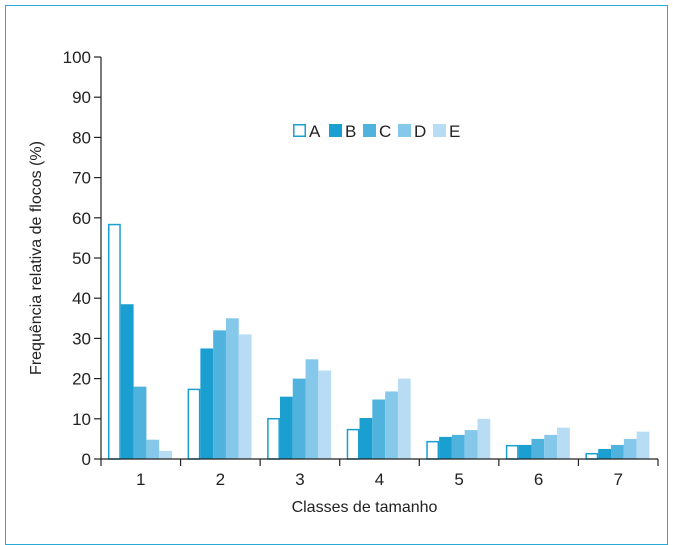 The image size is (673, 545). I want to click on legend-swatch-D, so click(404, 130).